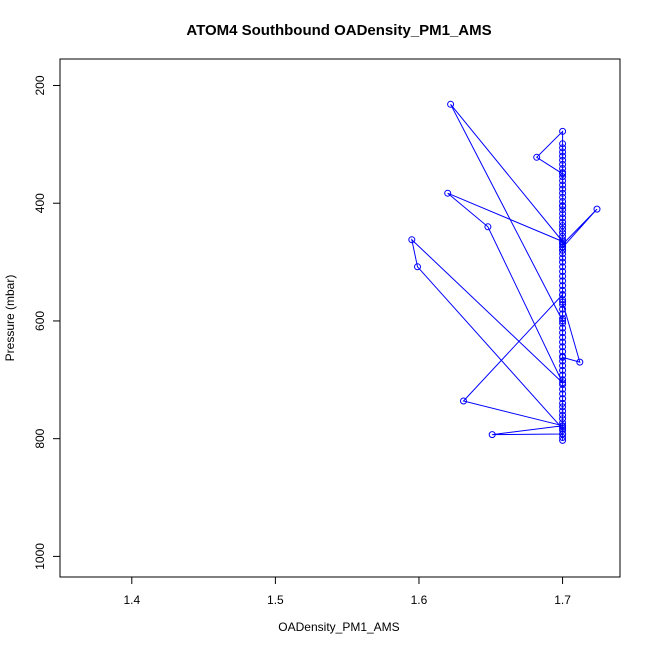 This screenshot has height=650, width=650. Describe the element at coordinates (40, 438) in the screenshot. I see `y-tick-label: 800` at that location.